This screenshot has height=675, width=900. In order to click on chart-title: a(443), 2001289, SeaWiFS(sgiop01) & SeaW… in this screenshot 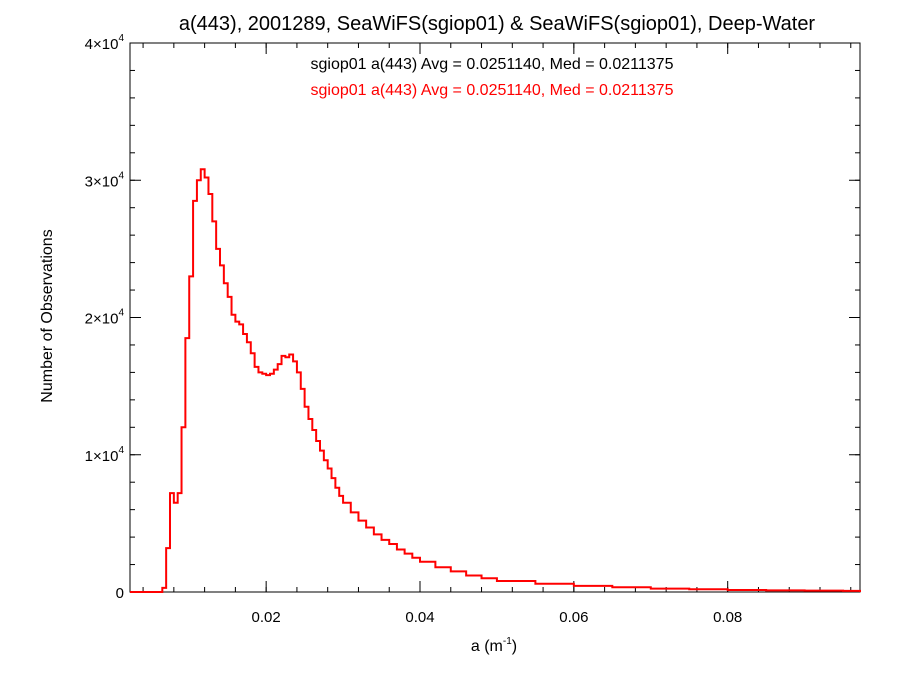, I will do `click(497, 24)`.